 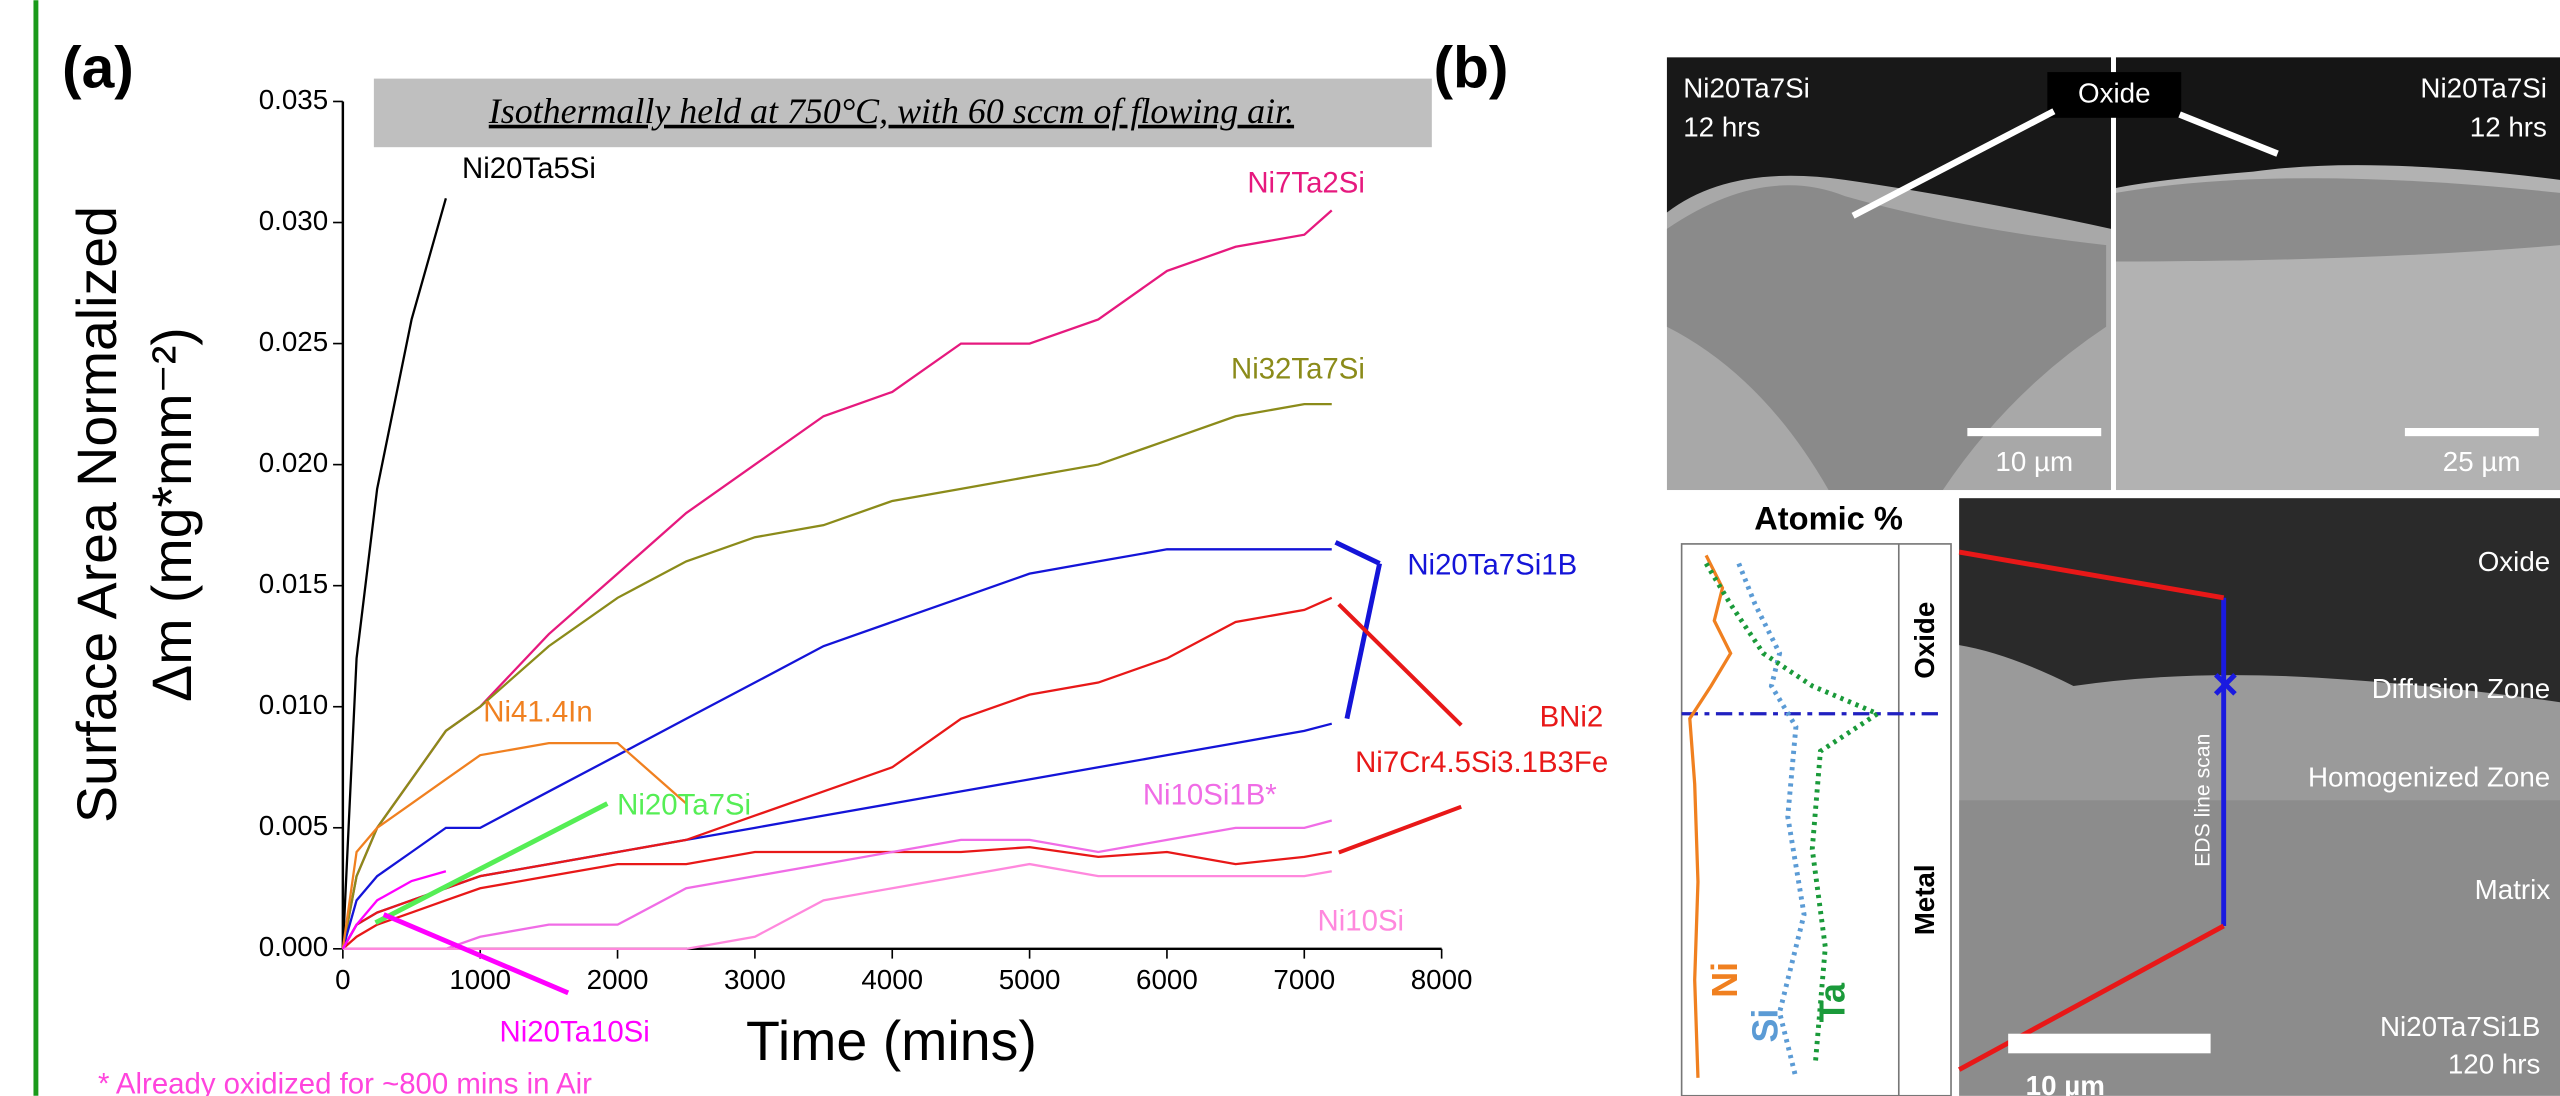 What do you see at coordinates (537, 711) in the screenshot?
I see `series-label: Ni41.4In` at bounding box center [537, 711].